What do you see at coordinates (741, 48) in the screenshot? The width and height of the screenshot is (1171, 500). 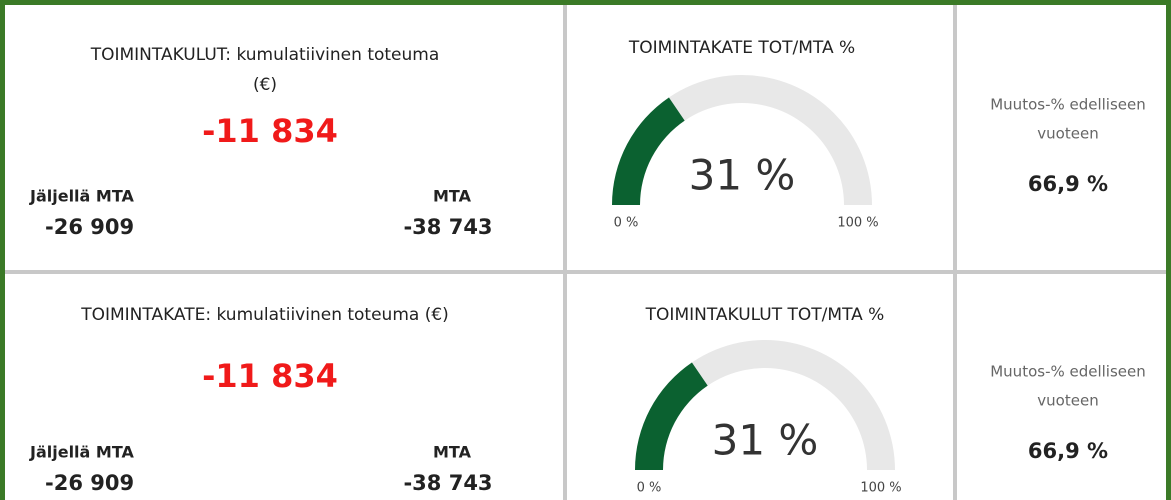 I see `gauge-title: TOIMINTAKATE TOT/MTA %` at bounding box center [741, 48].